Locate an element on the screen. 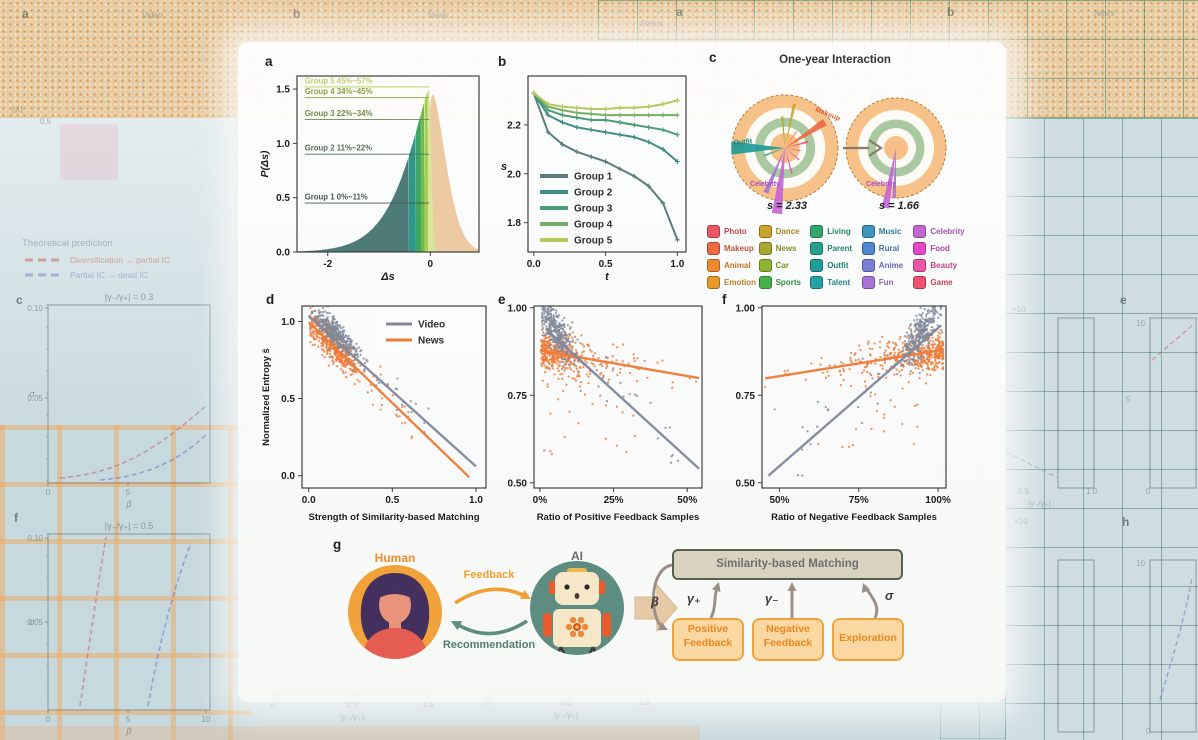 This screenshot has width=1198, height=740. wedge-label-celebrity-right: Celebrity is located at coordinates (881, 184).